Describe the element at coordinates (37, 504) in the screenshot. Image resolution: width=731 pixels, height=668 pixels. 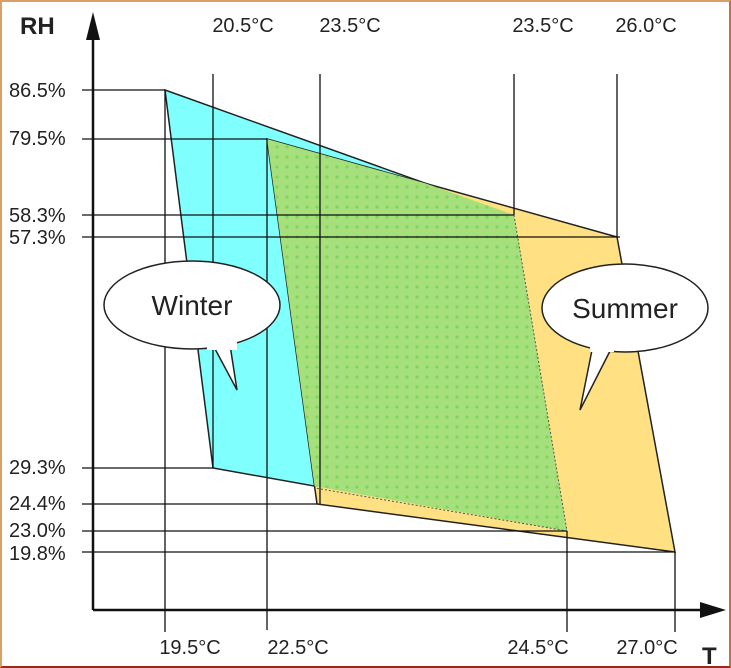
I see `rh-label: 24.4%` at that location.